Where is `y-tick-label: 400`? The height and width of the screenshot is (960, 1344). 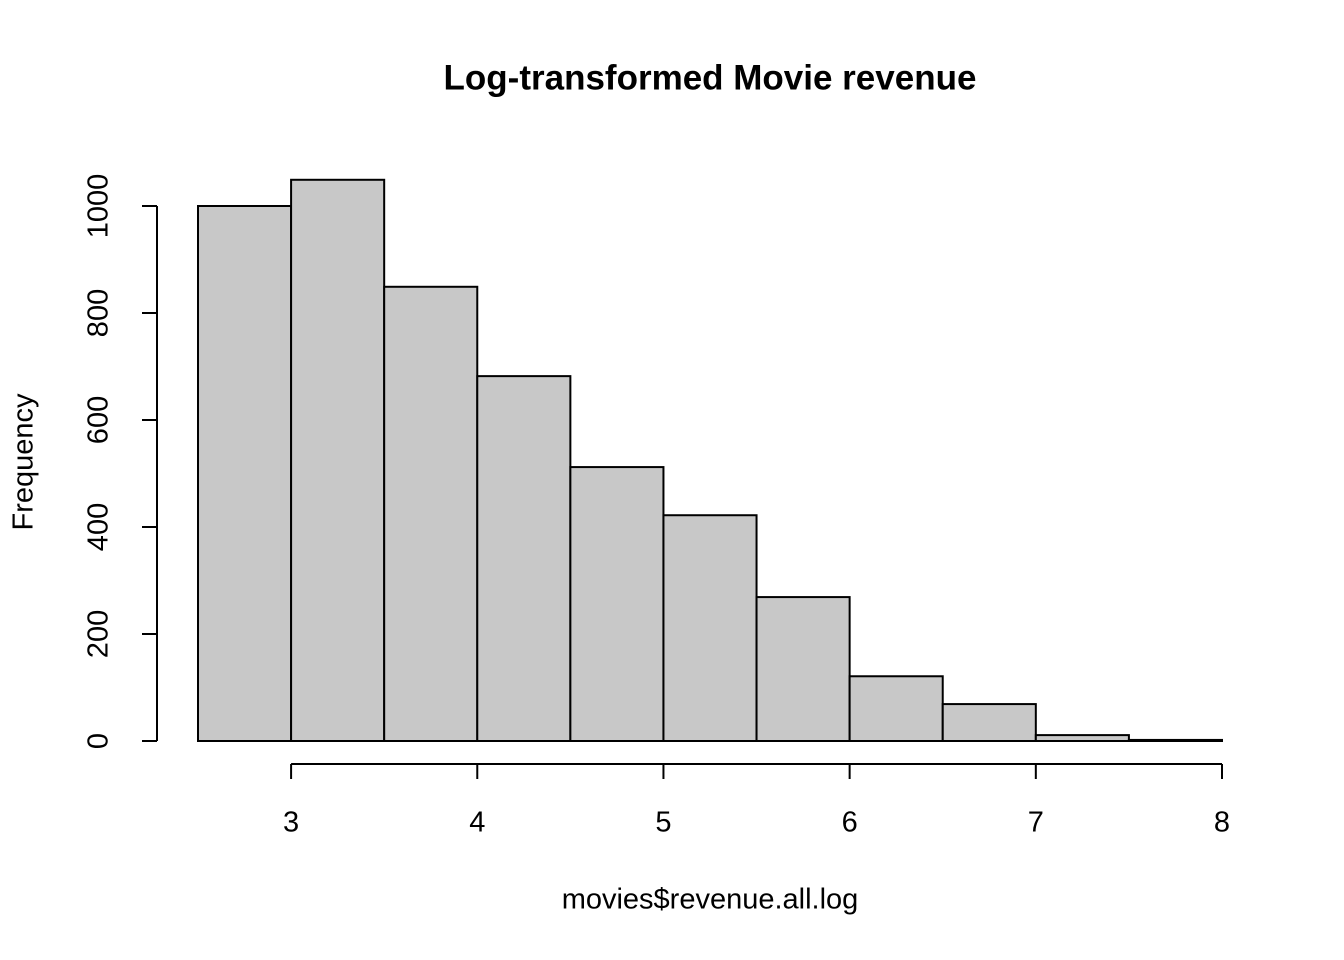 y-tick-label: 400 is located at coordinates (99, 527).